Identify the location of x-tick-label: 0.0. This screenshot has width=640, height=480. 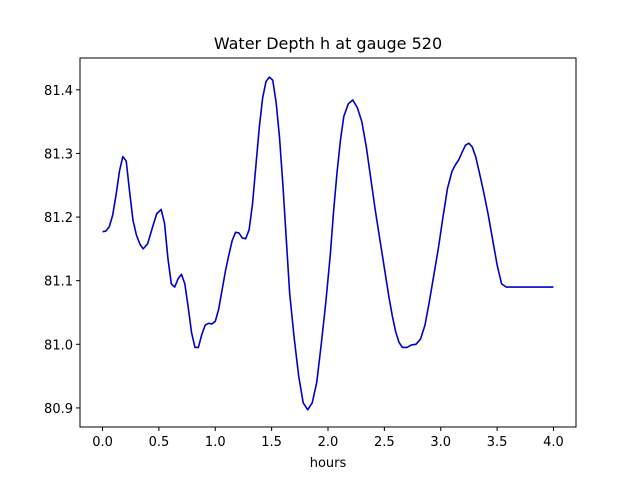
(102, 442).